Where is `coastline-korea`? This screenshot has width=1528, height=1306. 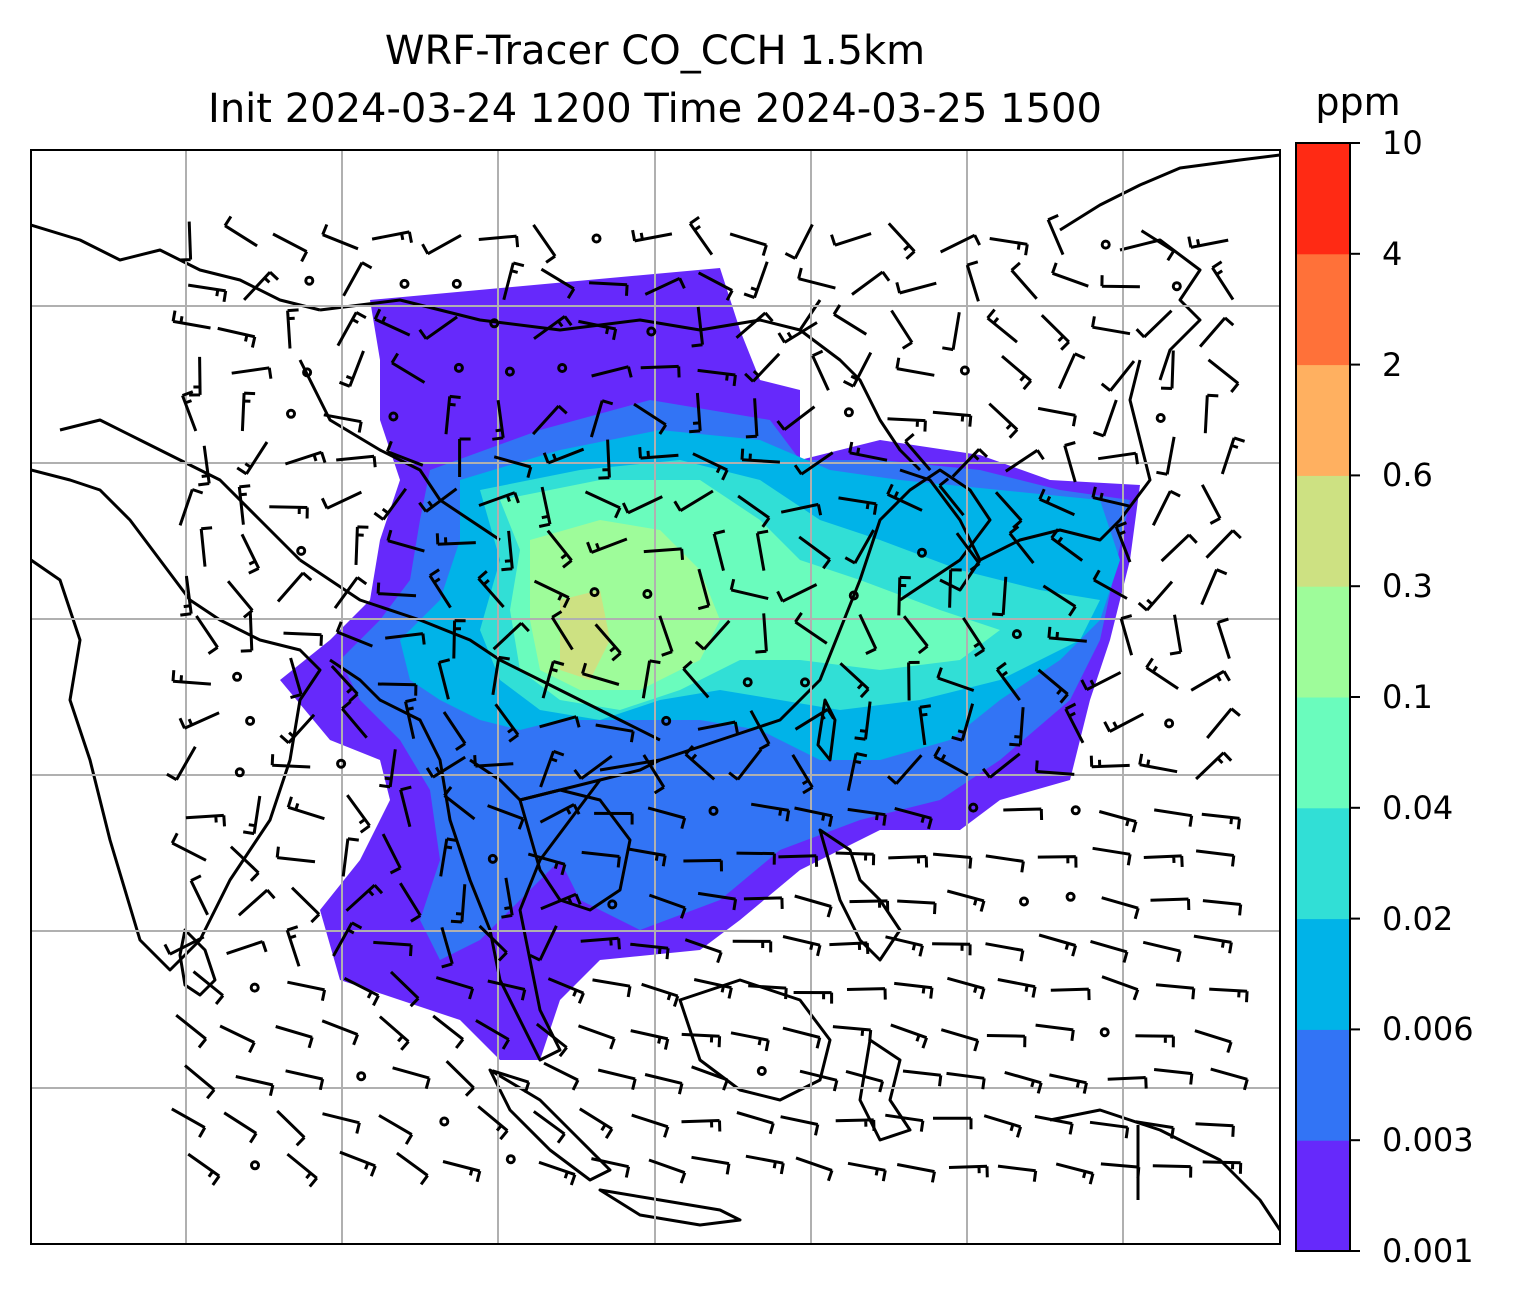 coastline-korea is located at coordinates (940, 530).